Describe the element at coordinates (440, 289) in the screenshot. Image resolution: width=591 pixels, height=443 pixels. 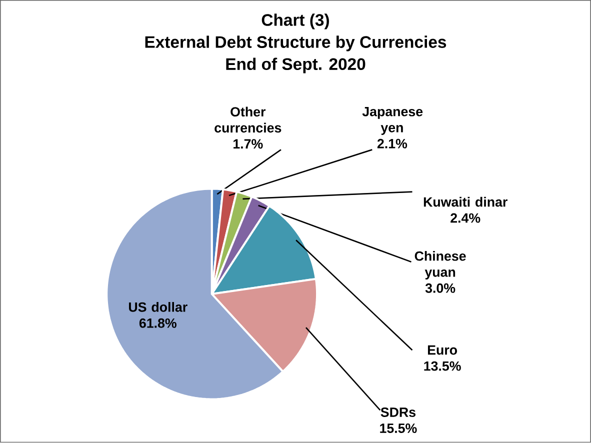
I see `data-label: 3.0%` at that location.